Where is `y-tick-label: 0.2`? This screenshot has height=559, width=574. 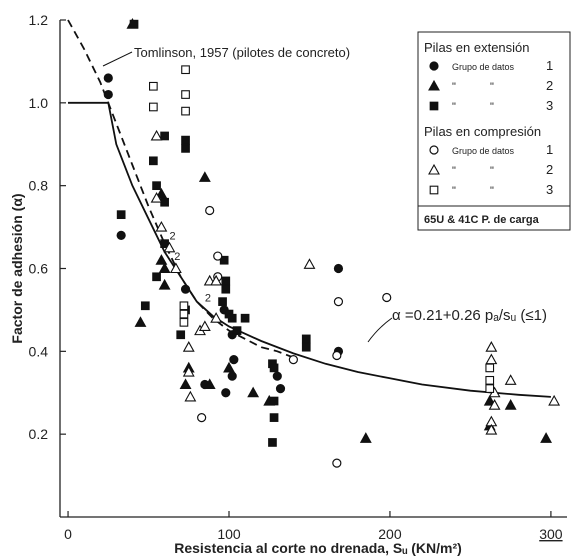 y-tick-label: 0.2 is located at coordinates (39, 434).